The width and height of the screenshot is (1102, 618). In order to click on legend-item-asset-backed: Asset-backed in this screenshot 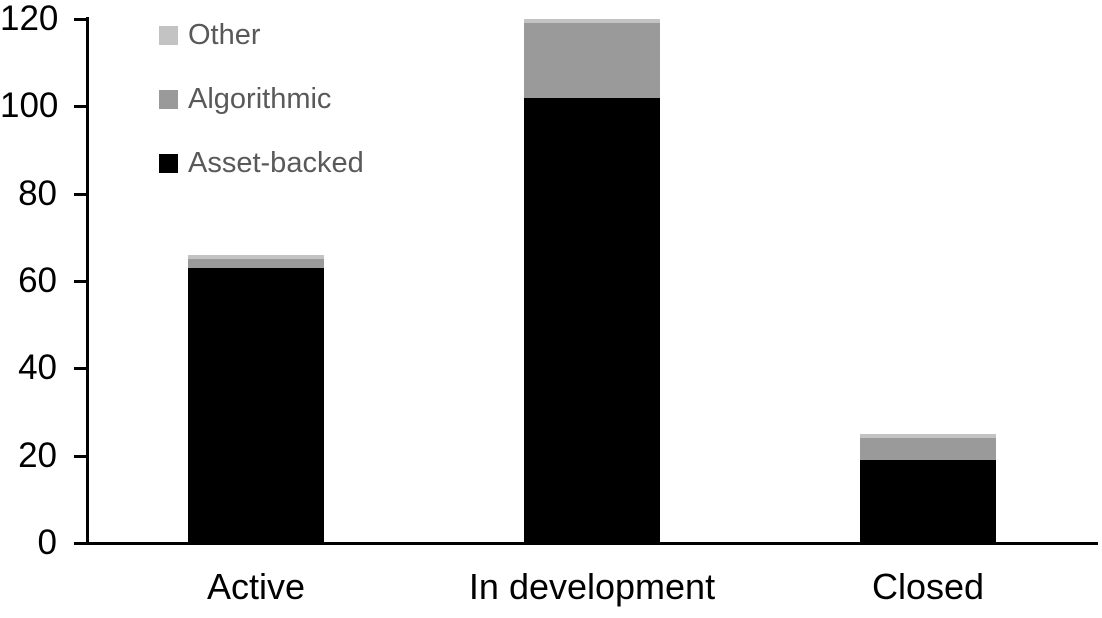, I will do `click(261, 163)`.